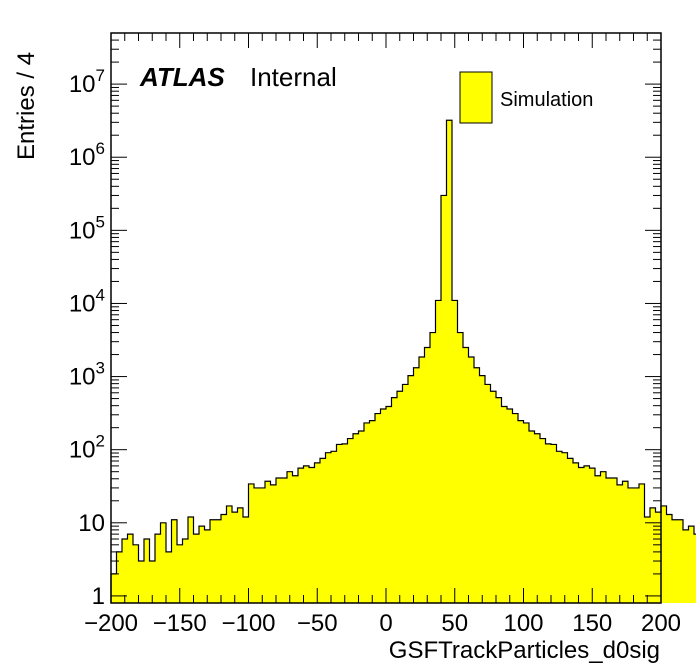  Describe the element at coordinates (87, 82) in the screenshot. I see `y-tick-label: 10⁷` at that location.